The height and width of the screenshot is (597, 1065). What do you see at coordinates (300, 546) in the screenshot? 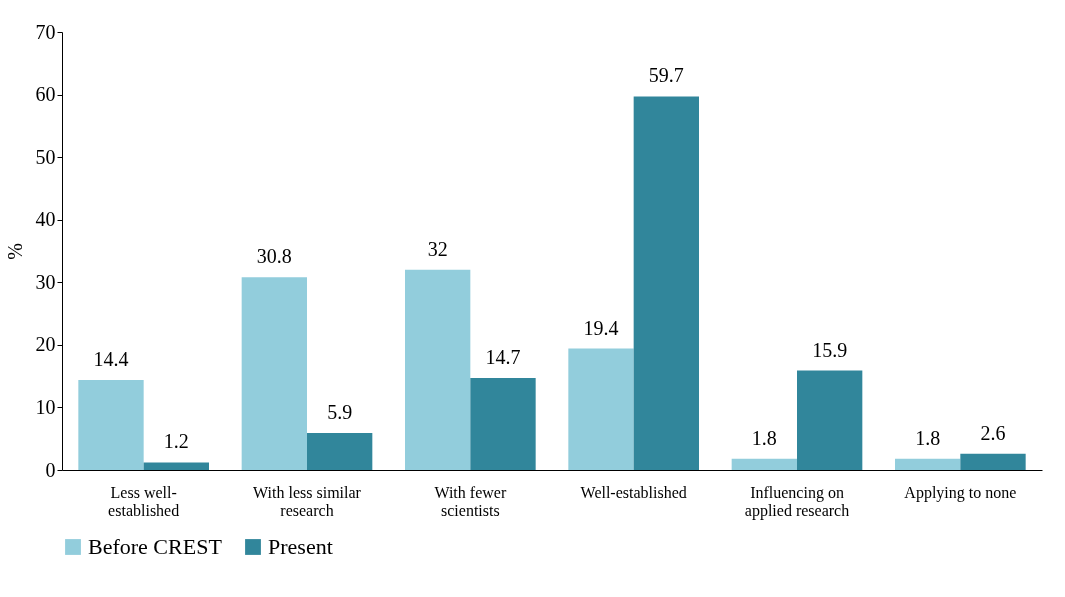
I see `legend-label: Present` at bounding box center [300, 546].